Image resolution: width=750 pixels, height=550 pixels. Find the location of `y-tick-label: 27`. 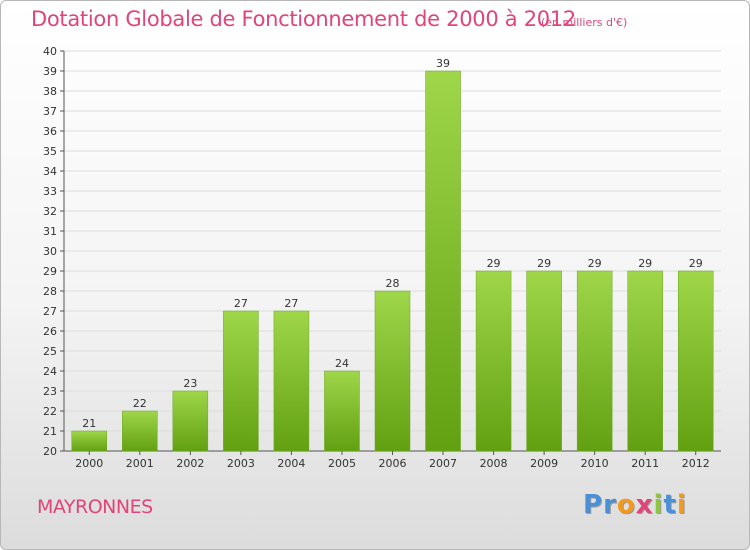

y-tick-label: 27 is located at coordinates (50, 311).